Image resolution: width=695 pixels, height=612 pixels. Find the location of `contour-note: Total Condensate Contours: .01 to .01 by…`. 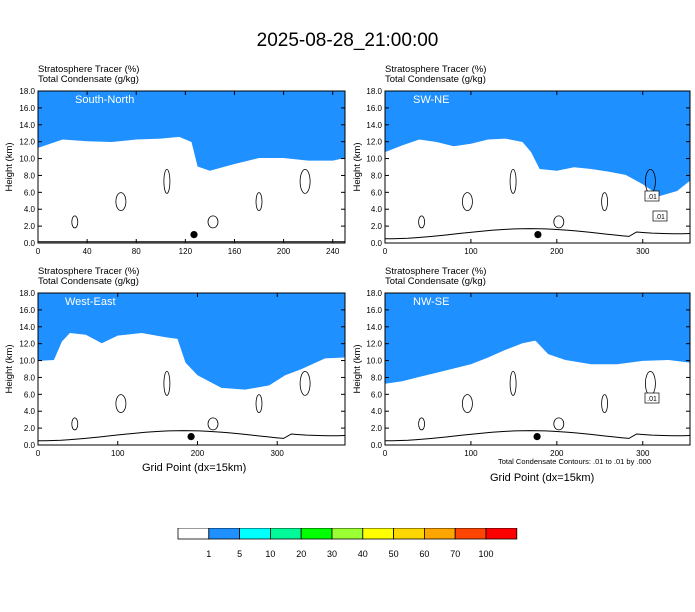

contour-note: Total Condensate Contours: .01 to .01 by… is located at coordinates (575, 461).